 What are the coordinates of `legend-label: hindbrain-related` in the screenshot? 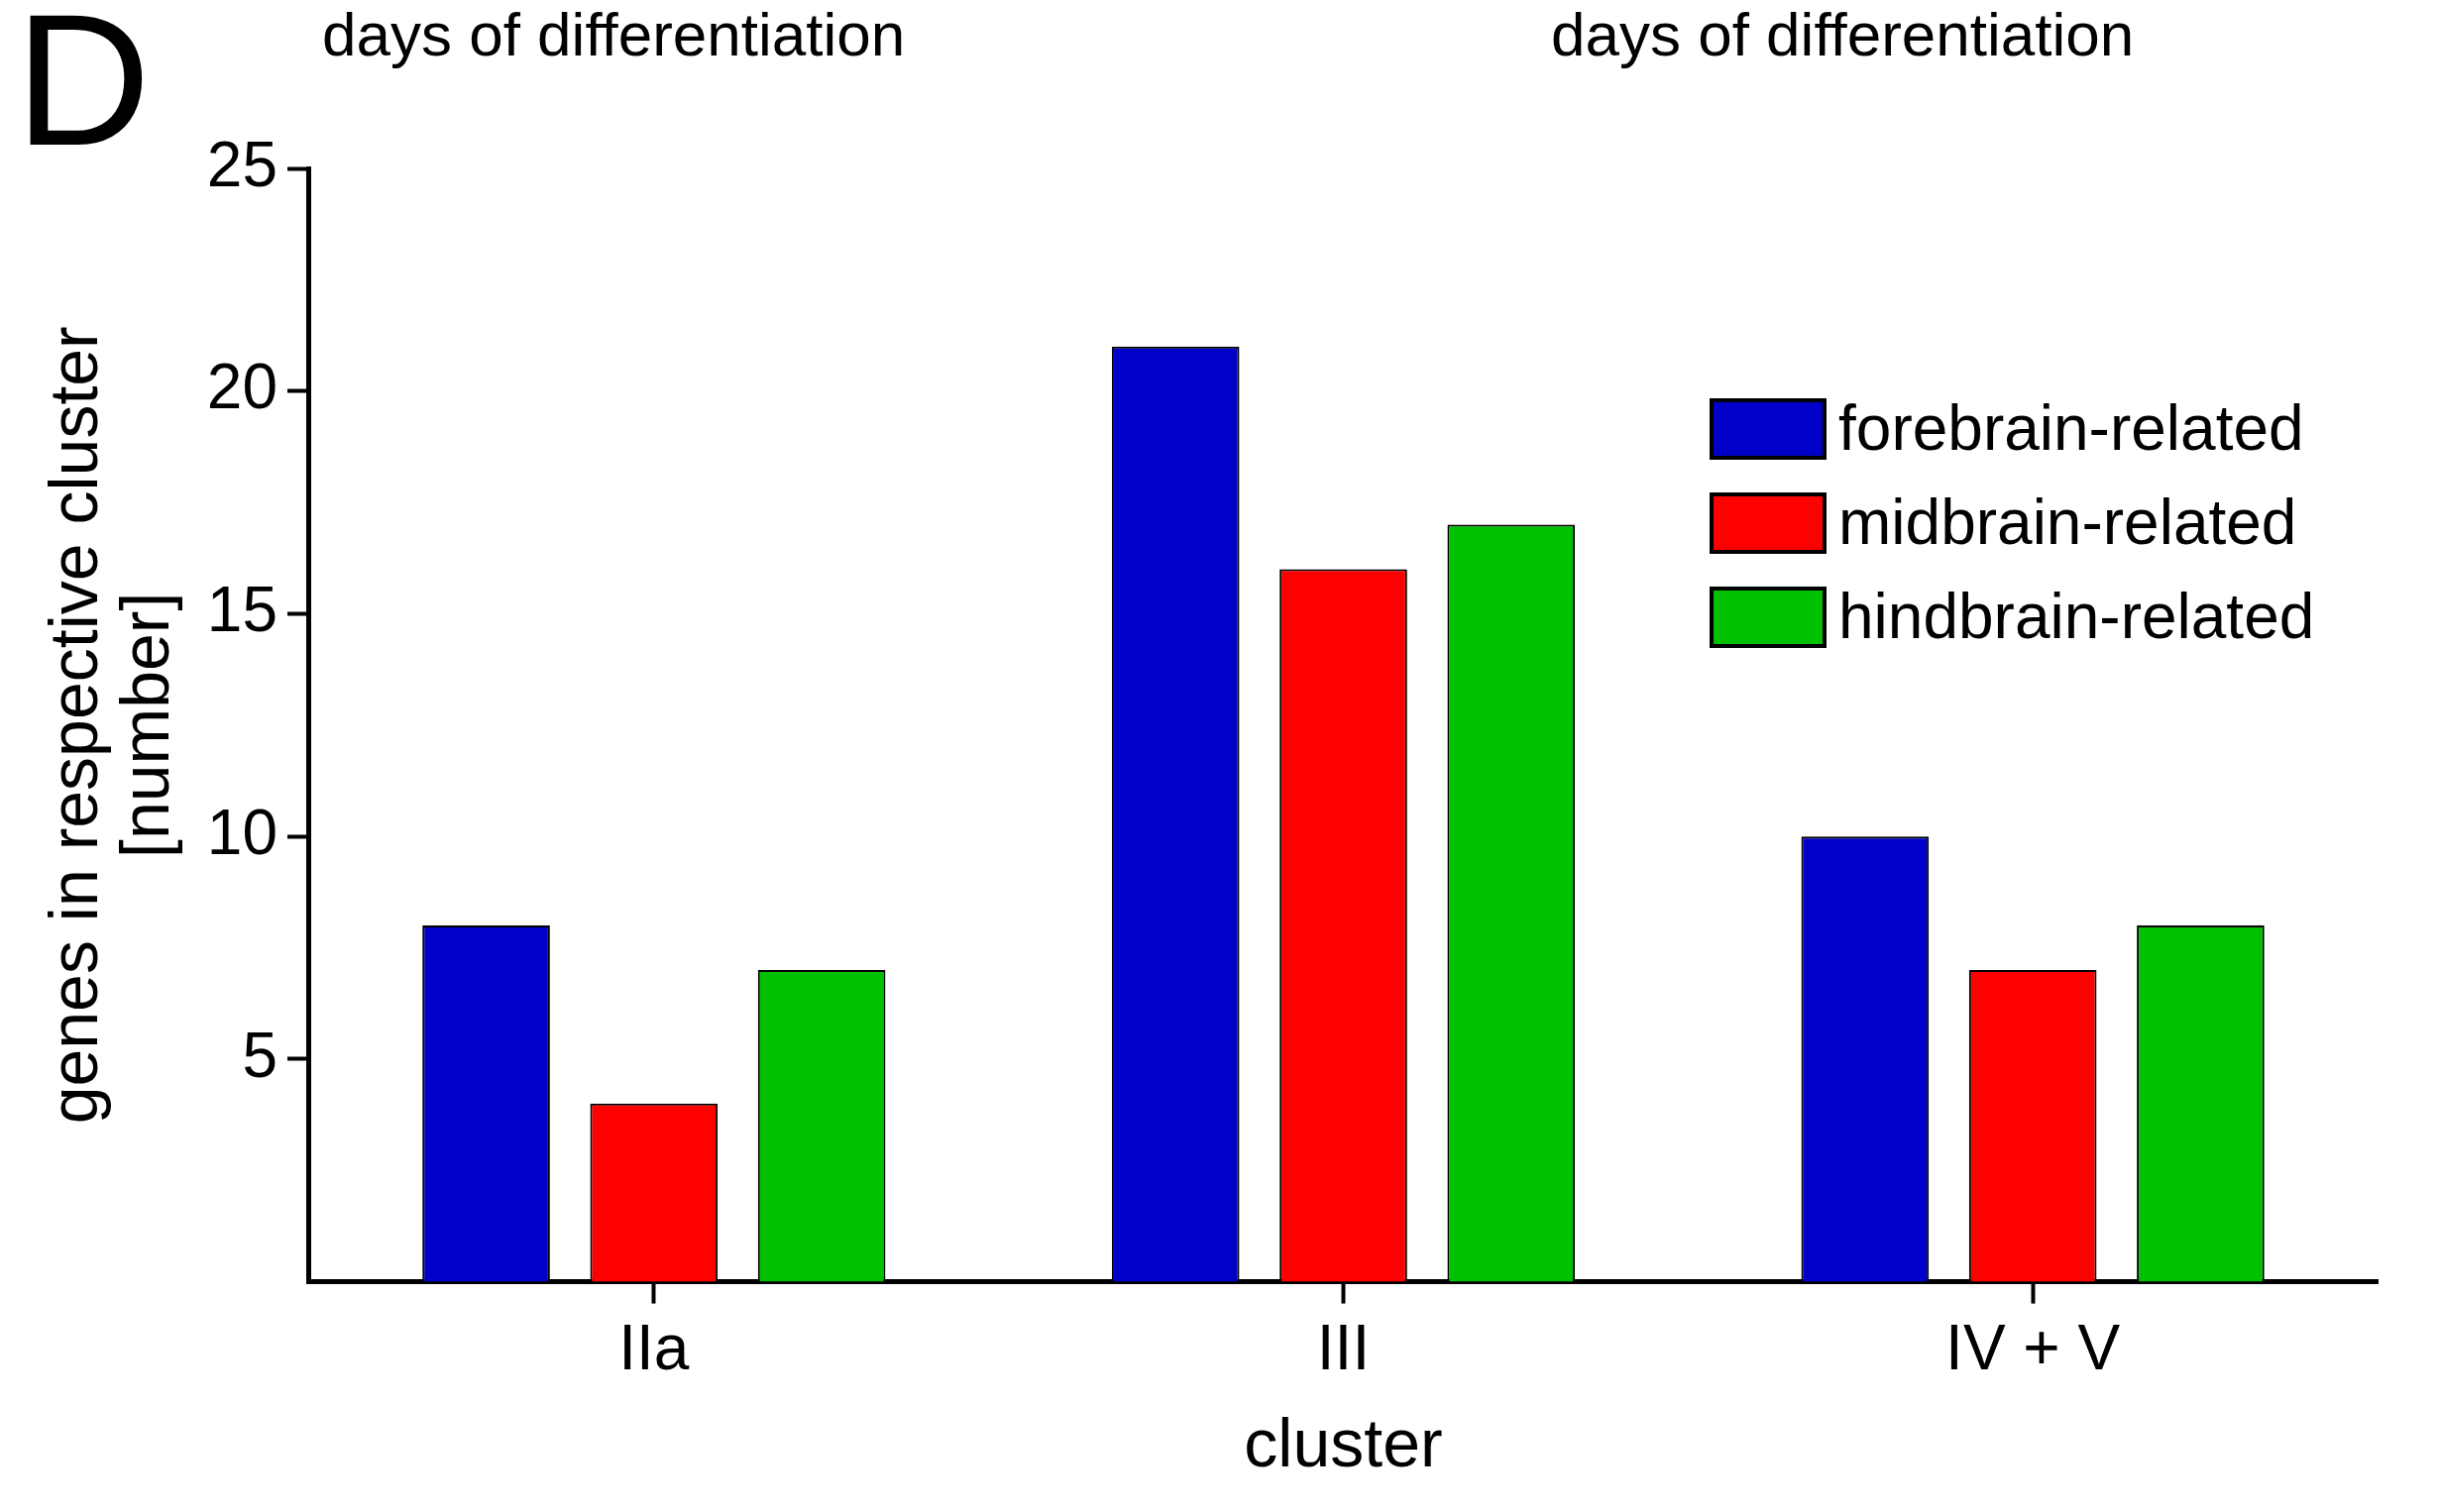 It's located at (2076, 617).